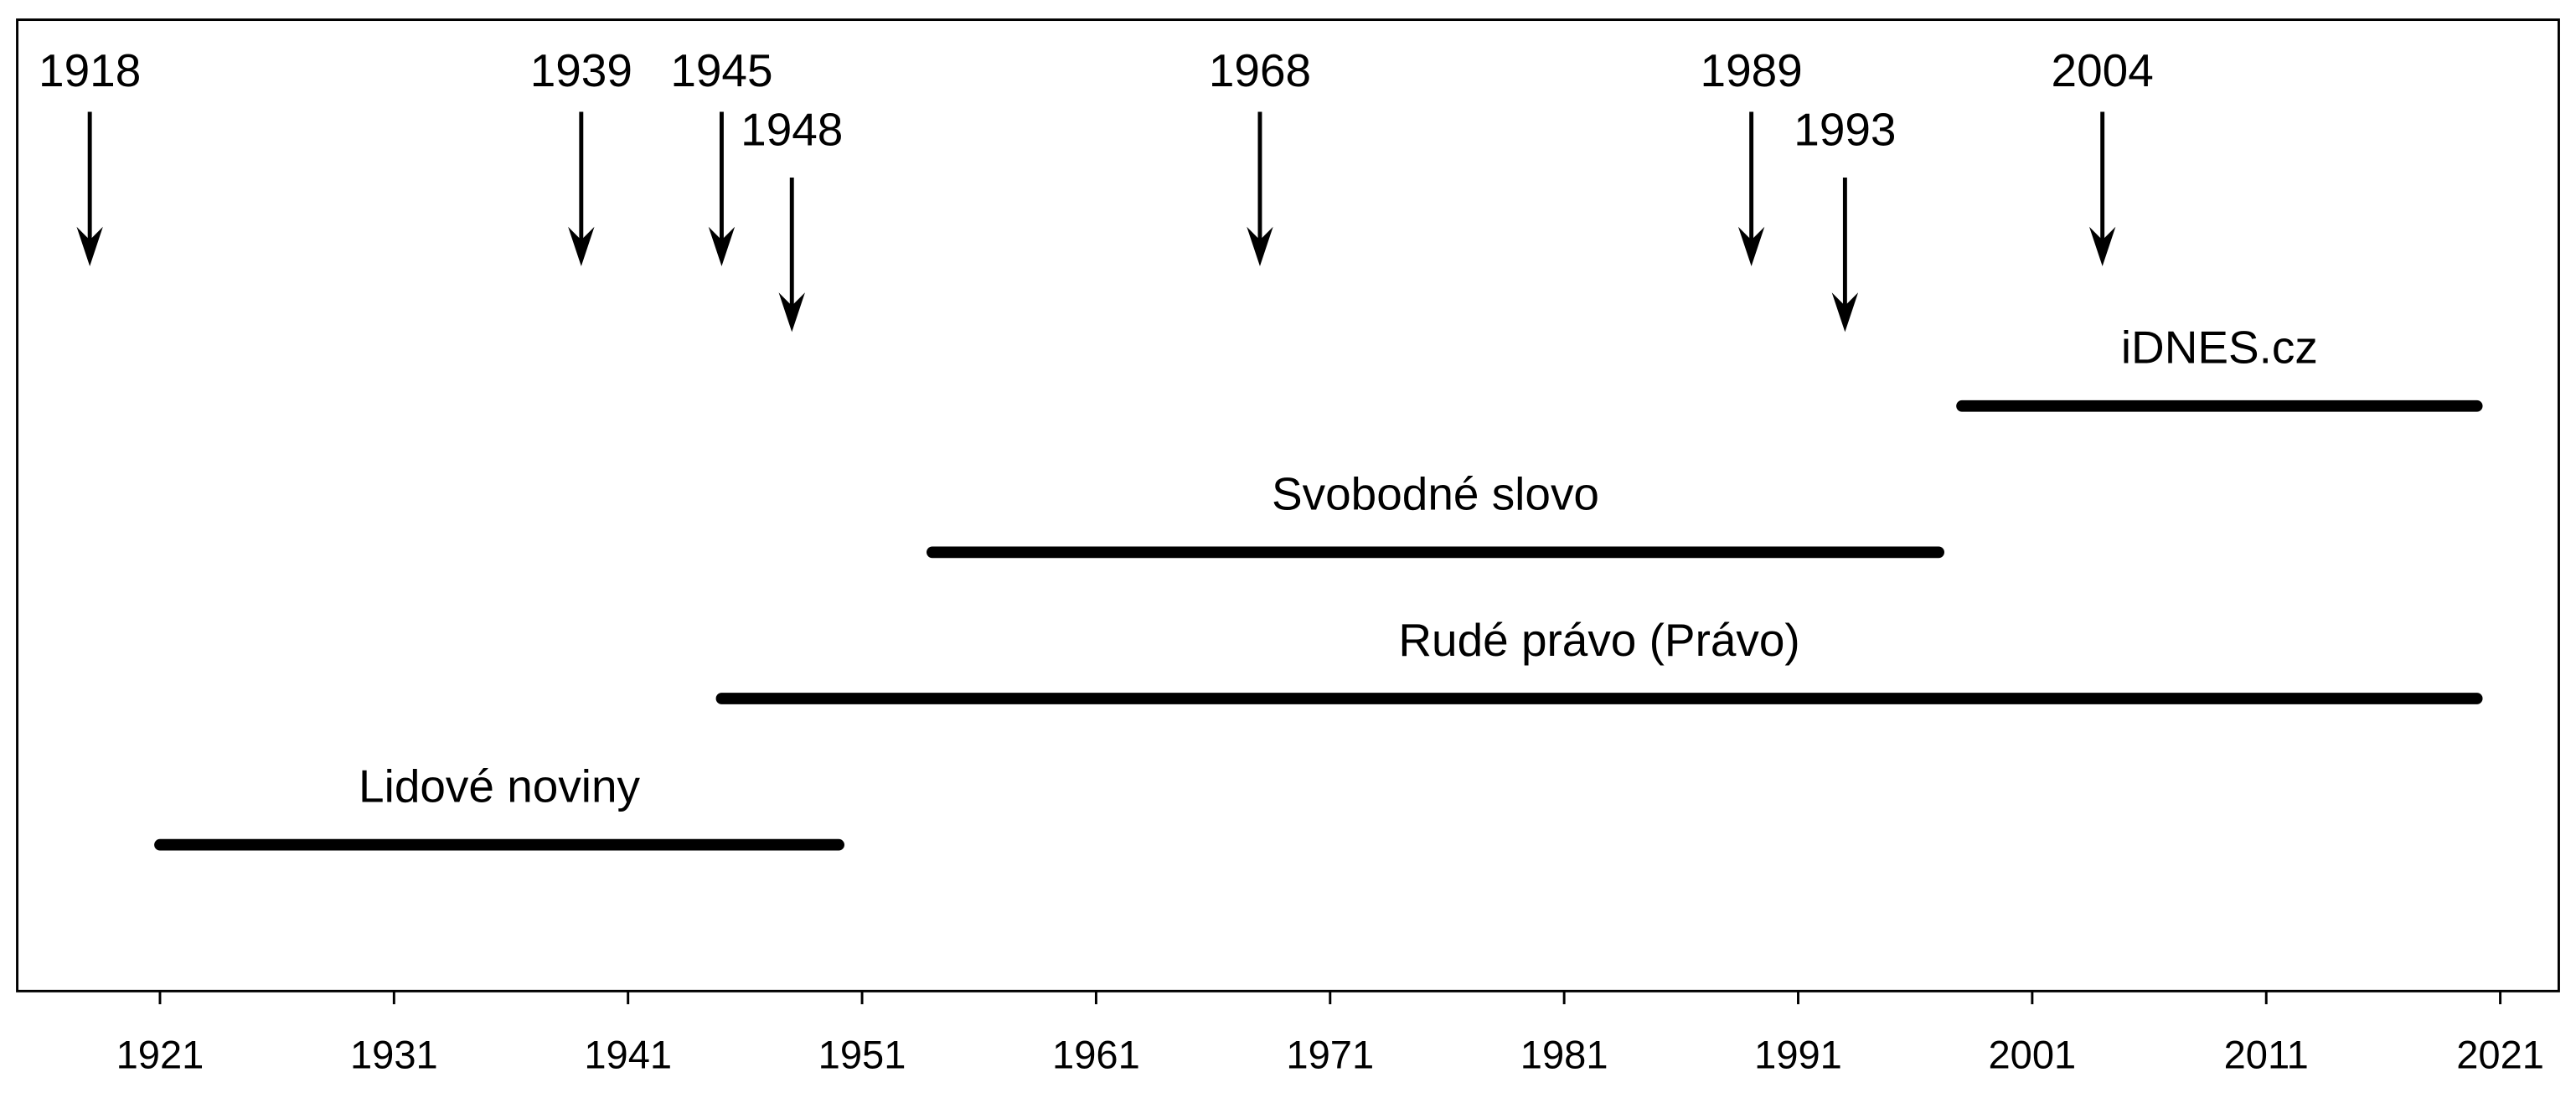 This screenshot has height=1093, width=2576. Describe the element at coordinates (792, 129) in the screenshot. I see `event-label: 1948` at that location.